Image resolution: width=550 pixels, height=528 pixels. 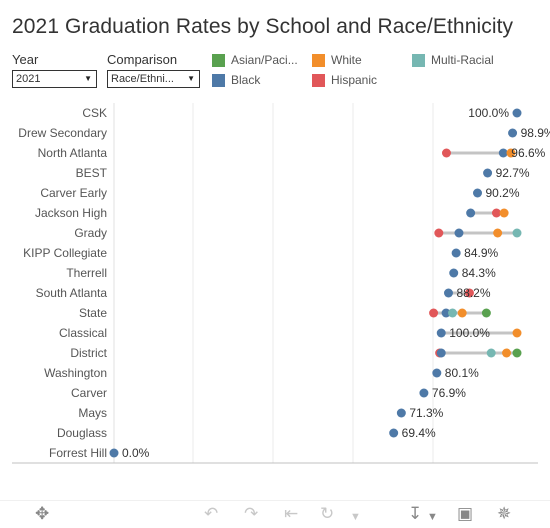 I want to click on redo-icon: ↷, so click(x=251, y=513).